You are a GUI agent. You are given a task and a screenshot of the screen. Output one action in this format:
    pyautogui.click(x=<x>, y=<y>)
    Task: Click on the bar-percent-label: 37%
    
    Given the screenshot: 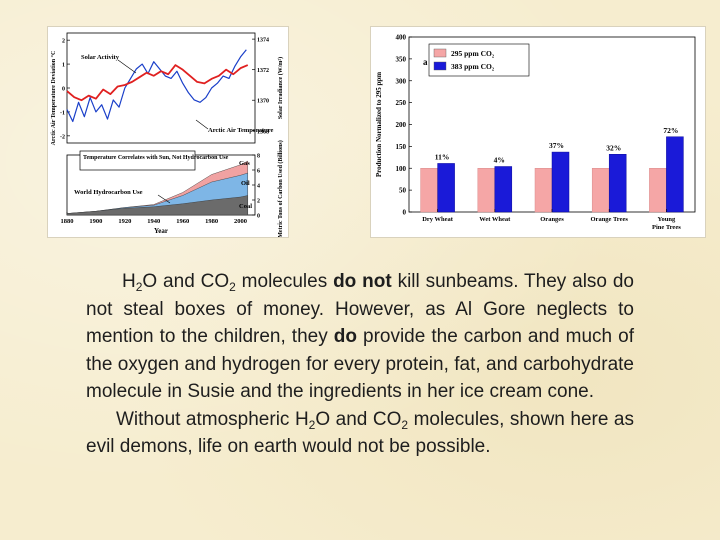 What is the action you would take?
    pyautogui.click(x=556, y=145)
    